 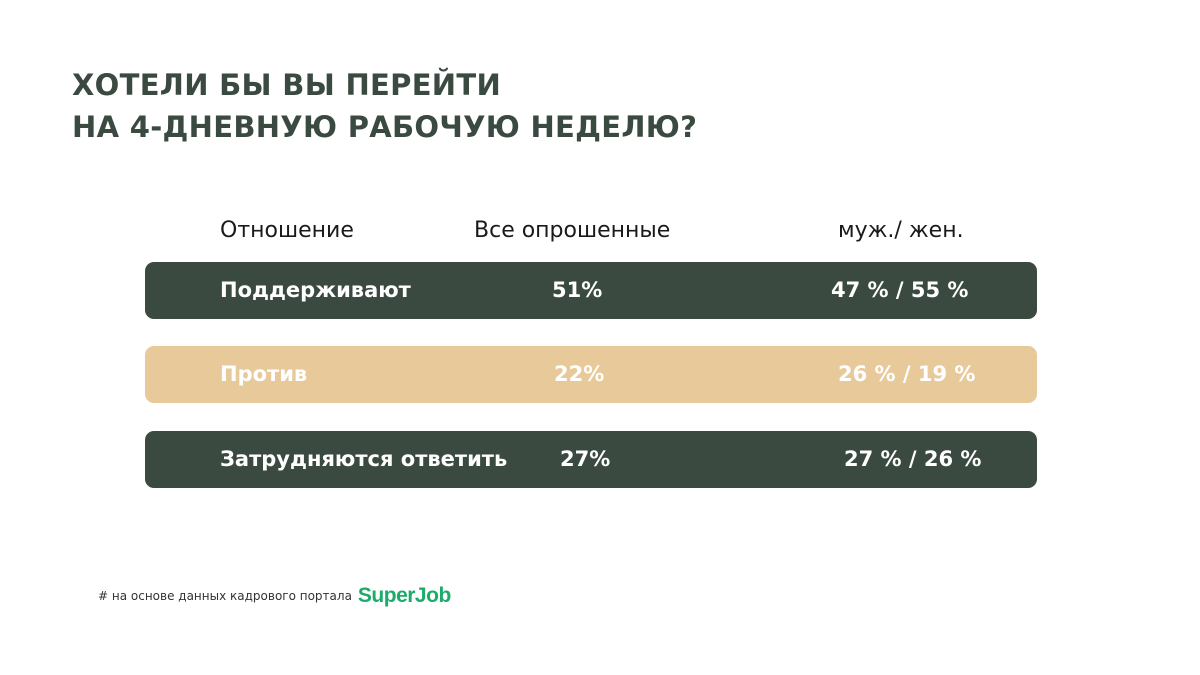 I want to click on row-label: Затрудняются ответить, so click(x=364, y=459).